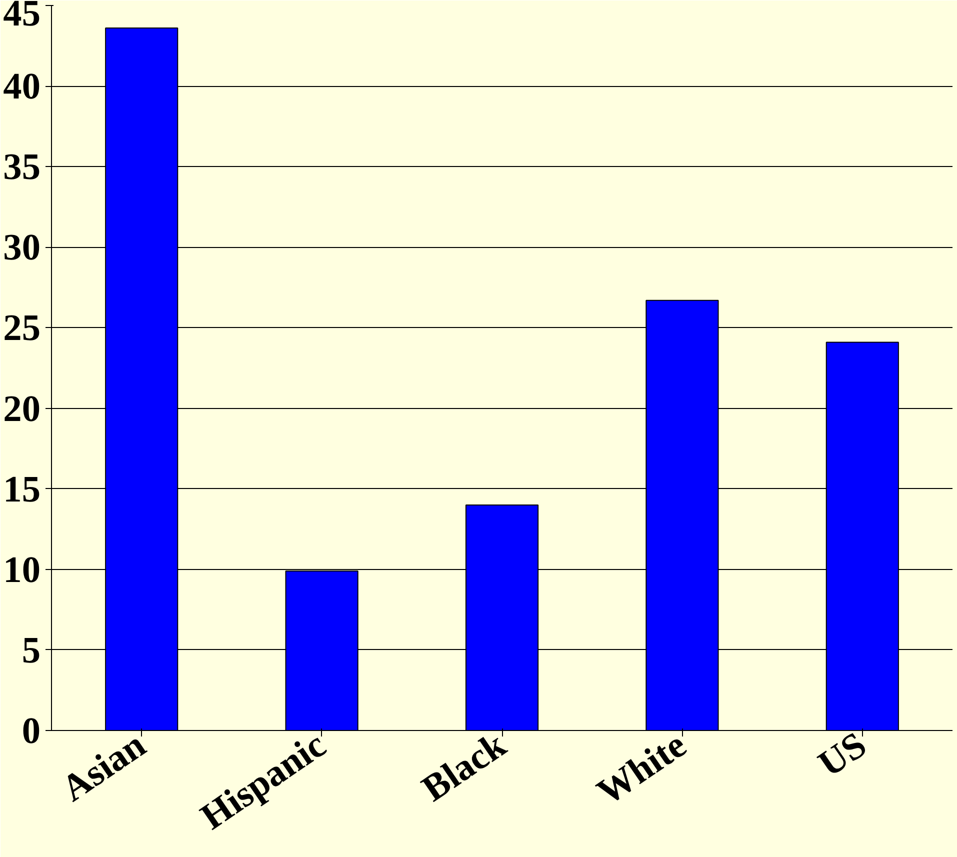 This screenshot has height=857, width=957. Describe the element at coordinates (21, 409) in the screenshot. I see `y-tick-label: 20` at that location.